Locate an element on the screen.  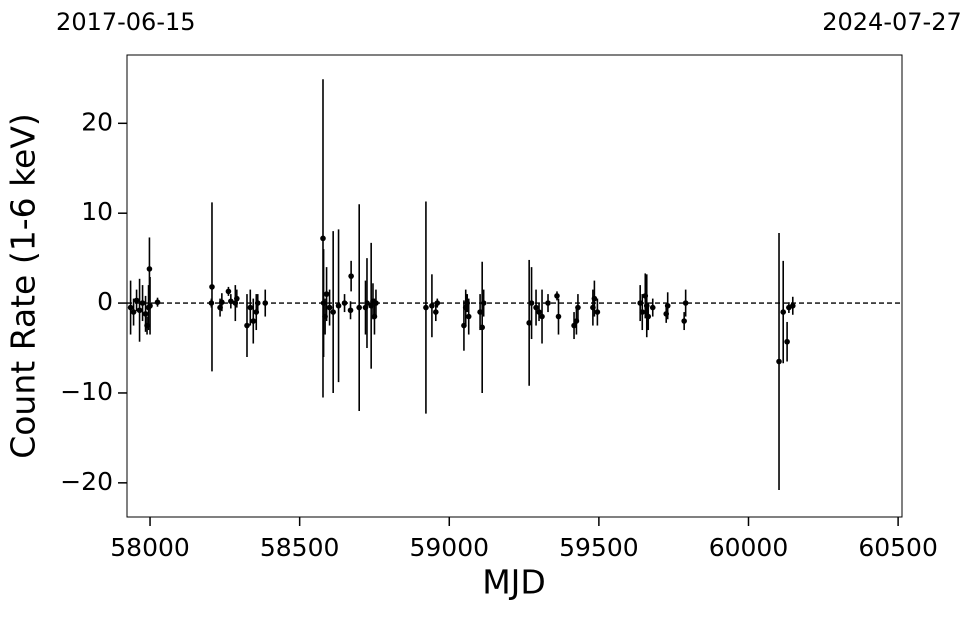
top-date-label: 2024-07-27 is located at coordinates (891, 22).